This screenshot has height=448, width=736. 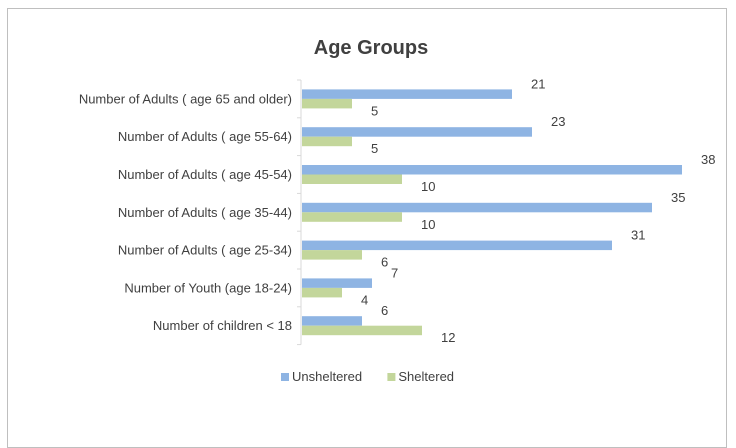 What do you see at coordinates (384, 262) in the screenshot?
I see `data-label-sheltered: 6` at bounding box center [384, 262].